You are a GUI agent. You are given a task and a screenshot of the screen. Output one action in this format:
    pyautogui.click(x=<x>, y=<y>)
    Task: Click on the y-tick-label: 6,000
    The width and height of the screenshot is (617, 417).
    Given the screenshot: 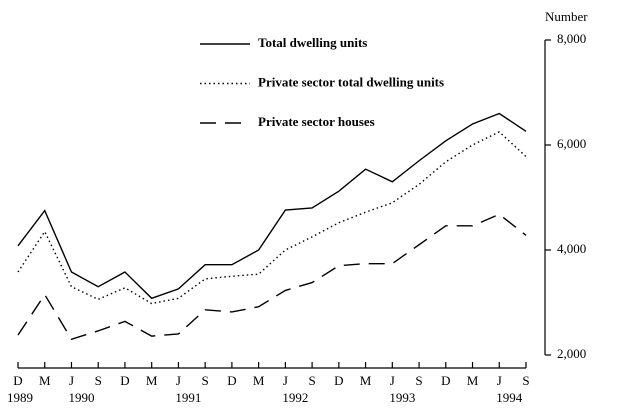 What is the action you would take?
    pyautogui.click(x=571, y=143)
    